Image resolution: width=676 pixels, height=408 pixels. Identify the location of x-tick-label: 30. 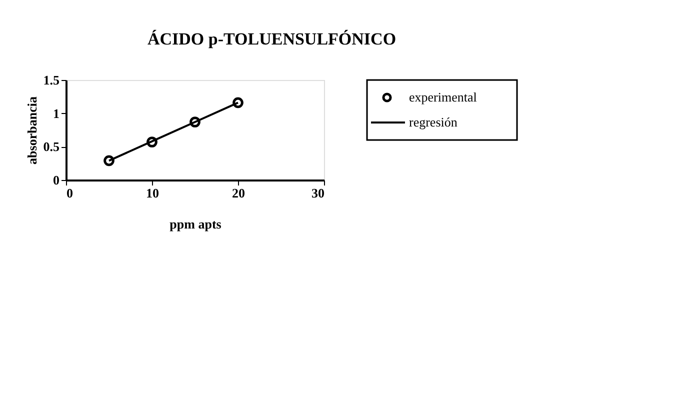
(318, 193).